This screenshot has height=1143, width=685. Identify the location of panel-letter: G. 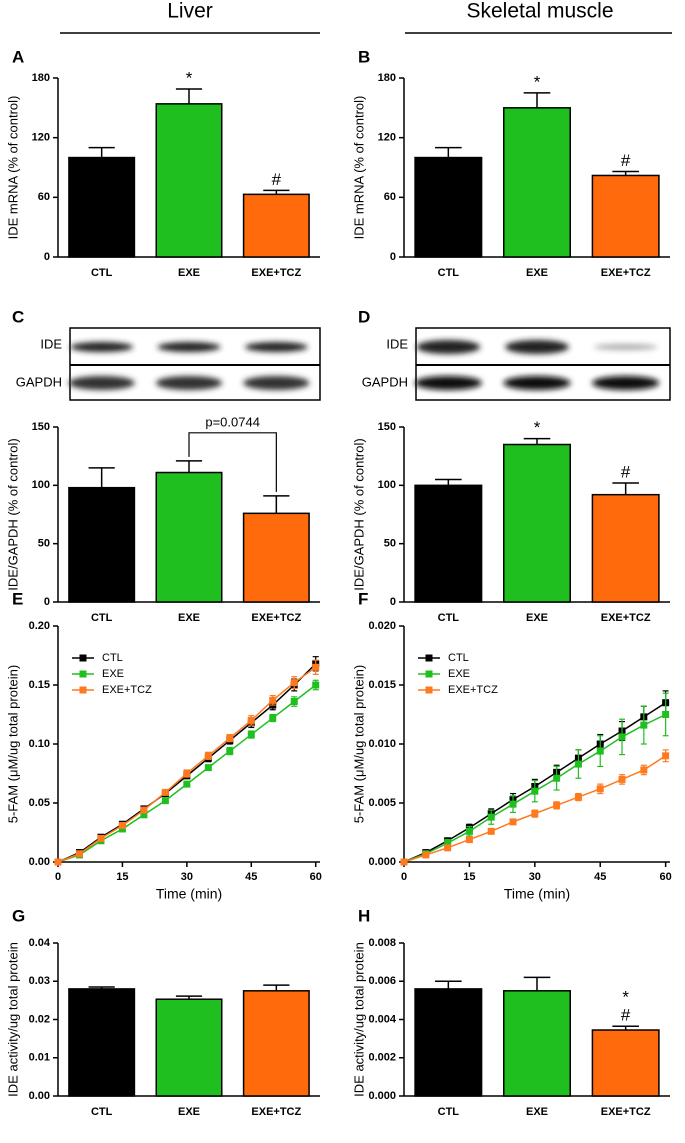
(18, 915).